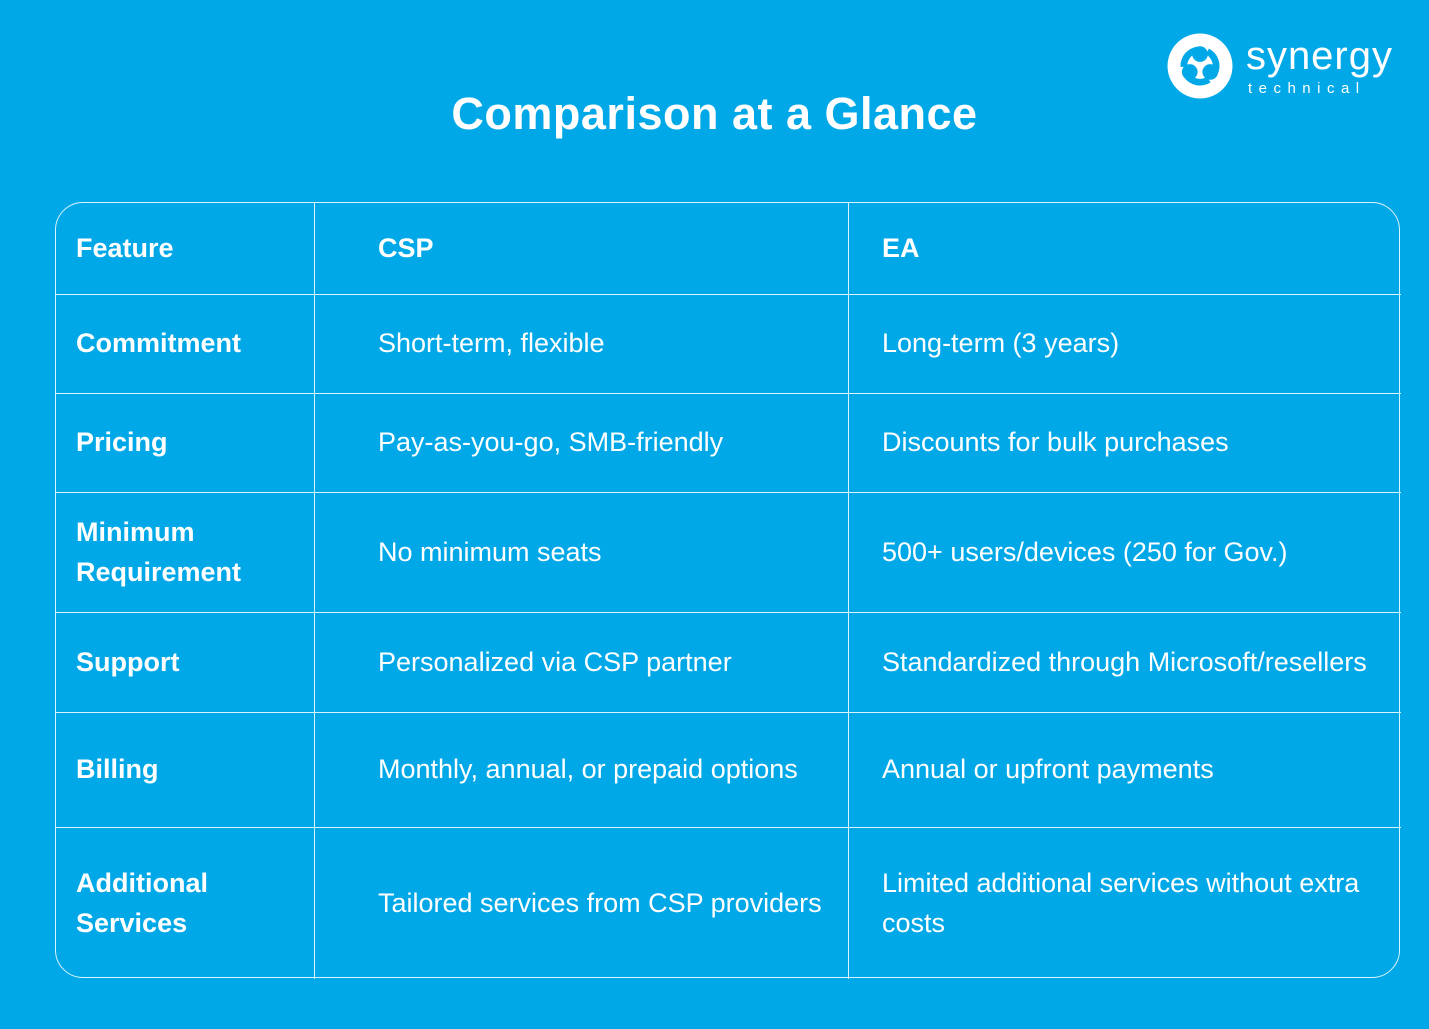 This screenshot has height=1029, width=1429. What do you see at coordinates (1125, 553) in the screenshot?
I see `row-minimum-requirement-ea: 500+ users/devices (250 for Gov.)` at bounding box center [1125, 553].